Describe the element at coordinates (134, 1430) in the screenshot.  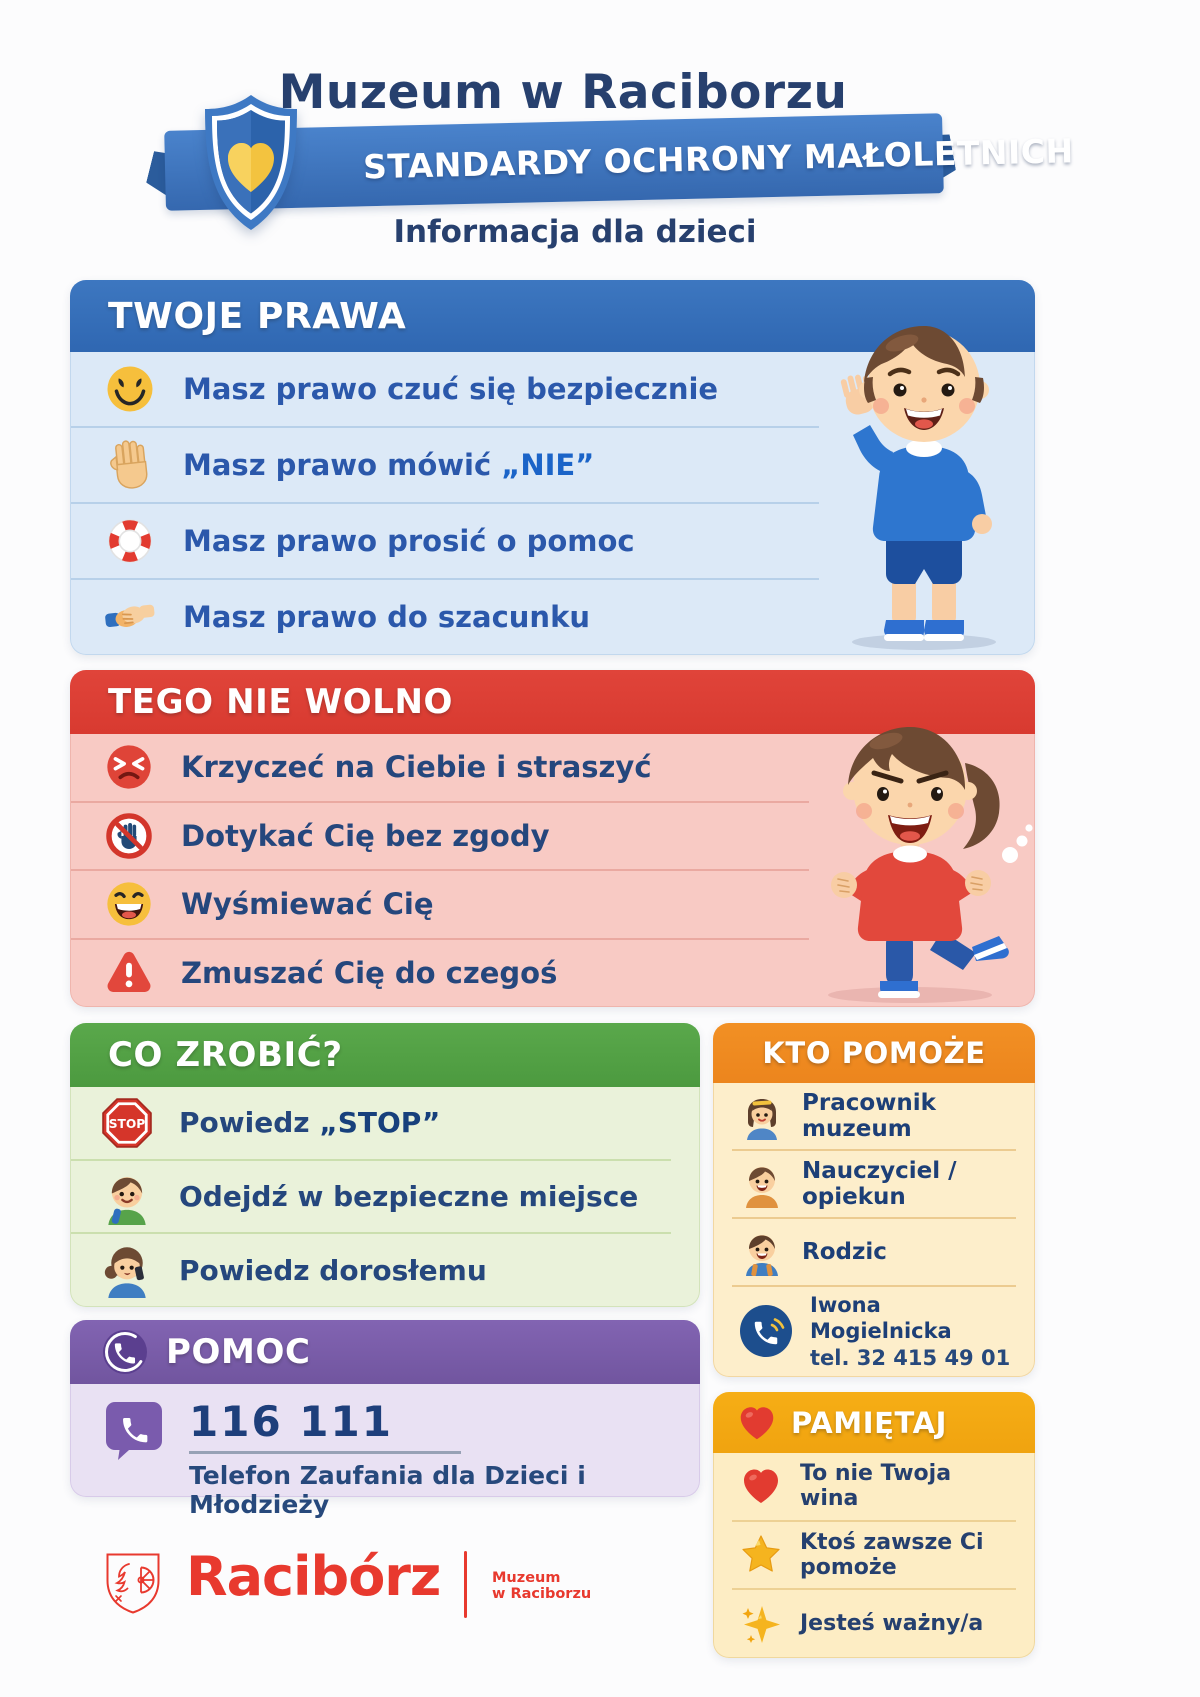
I see `phone-bubble-icon` at that location.